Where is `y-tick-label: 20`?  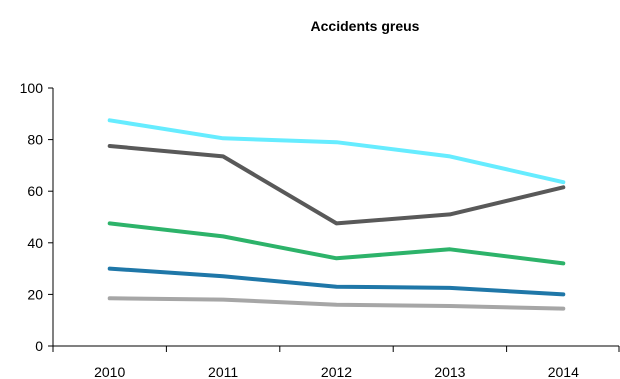
y-tick-label: 20 is located at coordinates (35, 294).